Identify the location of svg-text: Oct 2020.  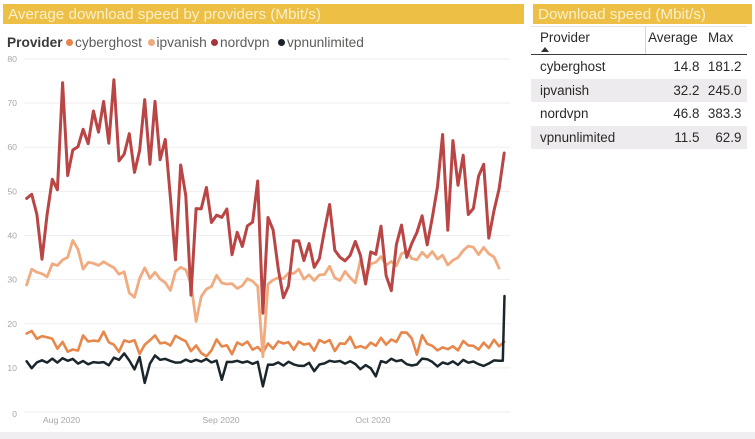
(372, 420).